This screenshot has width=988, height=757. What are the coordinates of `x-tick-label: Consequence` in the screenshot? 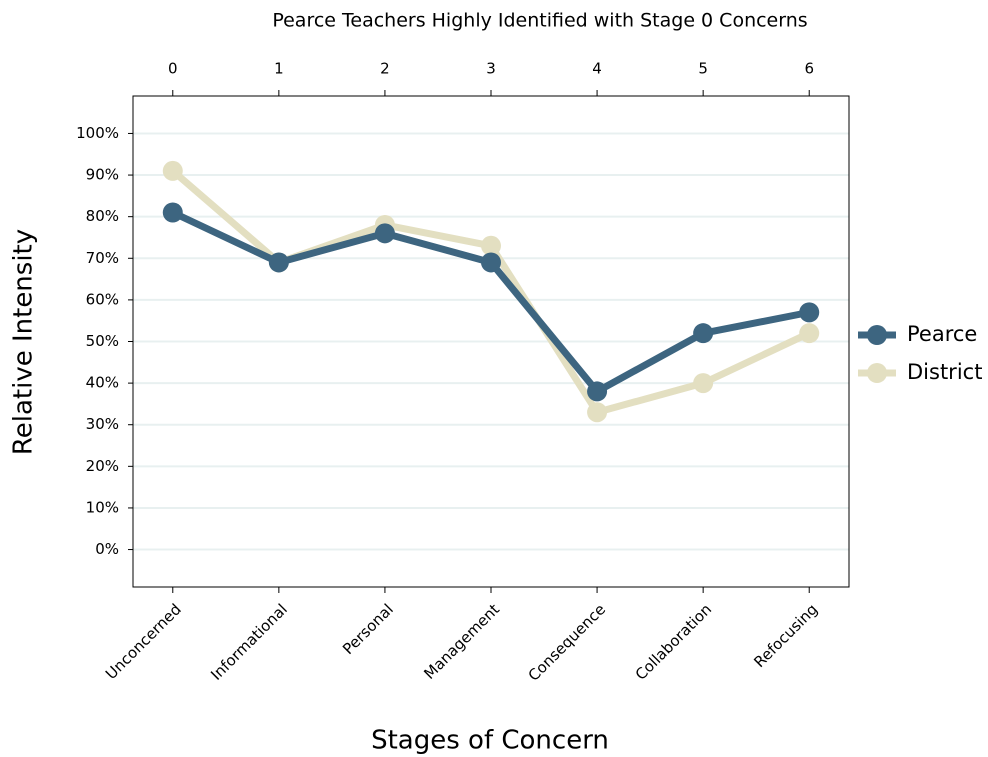 It's located at (567, 642).